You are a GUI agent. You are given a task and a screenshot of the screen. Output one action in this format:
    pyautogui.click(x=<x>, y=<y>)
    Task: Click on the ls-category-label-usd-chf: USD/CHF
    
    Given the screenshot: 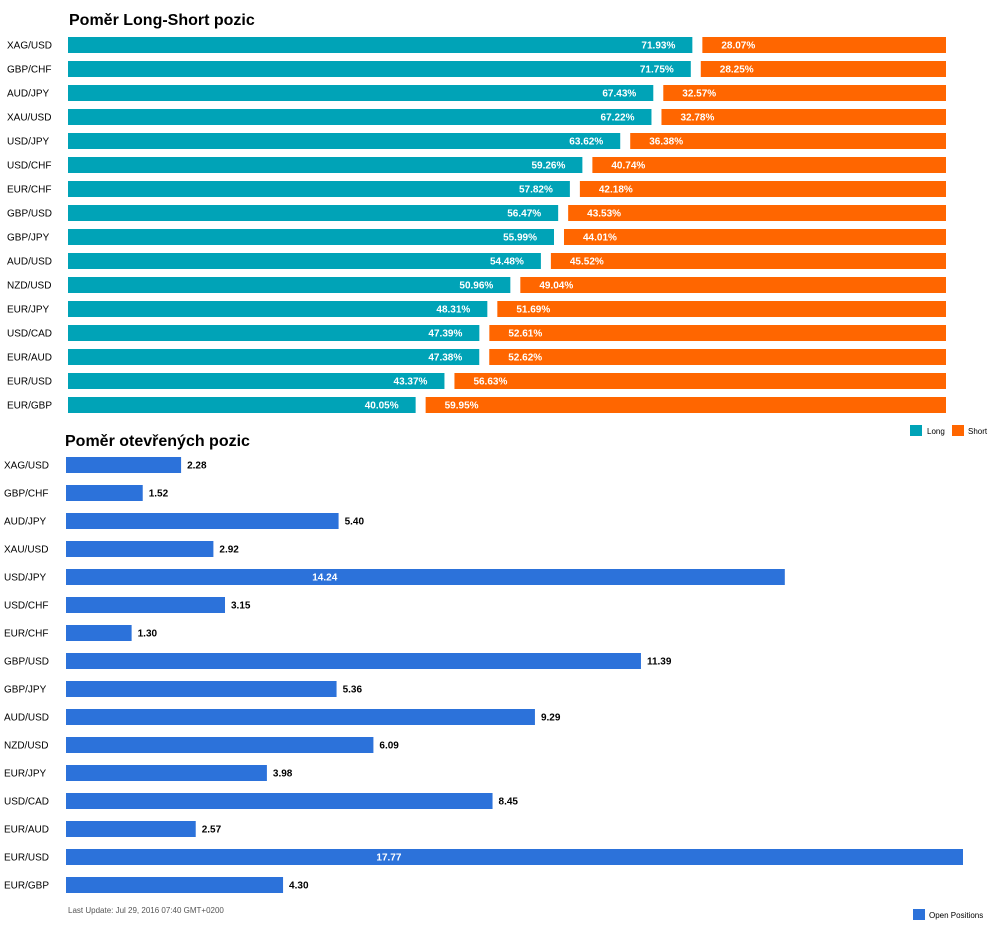 What is the action you would take?
    pyautogui.click(x=29, y=166)
    